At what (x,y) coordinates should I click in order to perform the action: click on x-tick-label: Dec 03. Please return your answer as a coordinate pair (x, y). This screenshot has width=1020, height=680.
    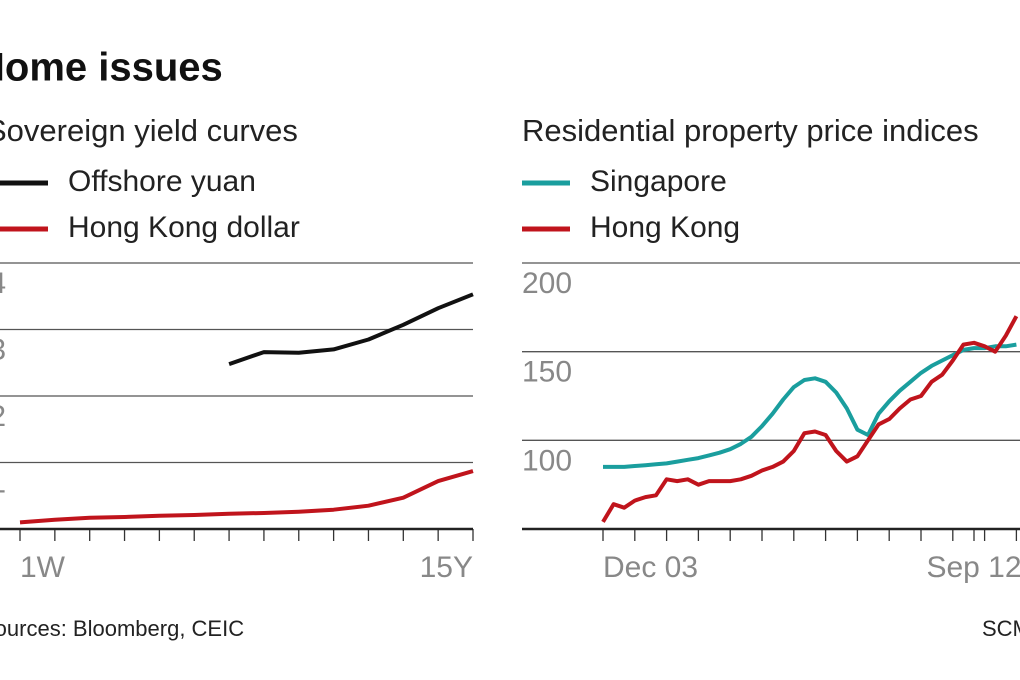
    Looking at the image, I should click on (650, 567).